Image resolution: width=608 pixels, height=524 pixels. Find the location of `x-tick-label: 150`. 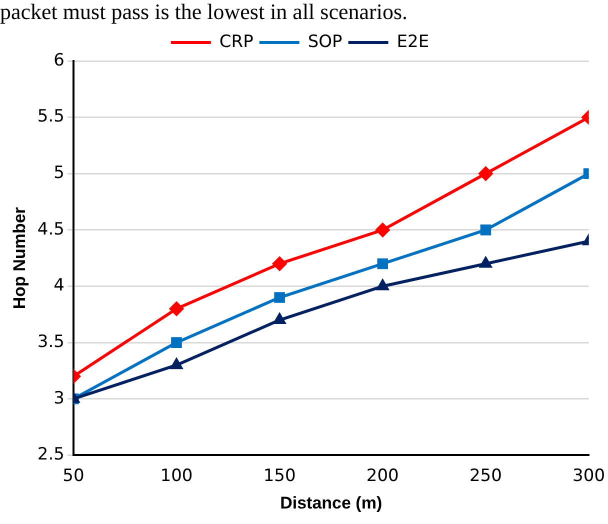

x-tick-label: 150 is located at coordinates (279, 476).